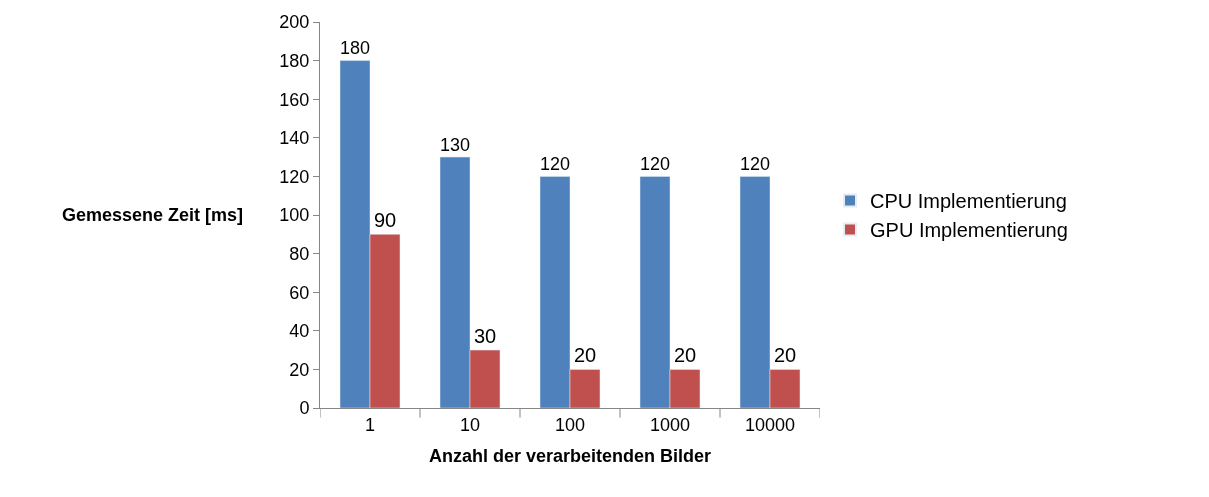 This screenshot has height=497, width=1209. Describe the element at coordinates (370, 424) in the screenshot. I see `x-tick-label: 1` at that location.